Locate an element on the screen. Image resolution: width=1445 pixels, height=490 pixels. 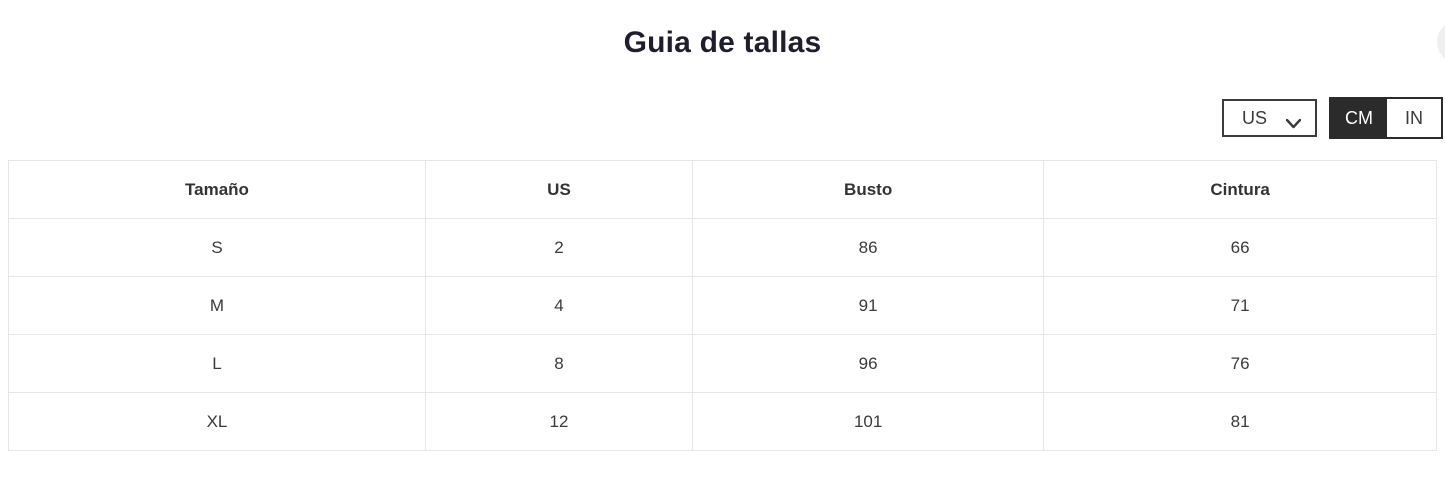
table-row: XL 12 101 81 is located at coordinates (722, 421).